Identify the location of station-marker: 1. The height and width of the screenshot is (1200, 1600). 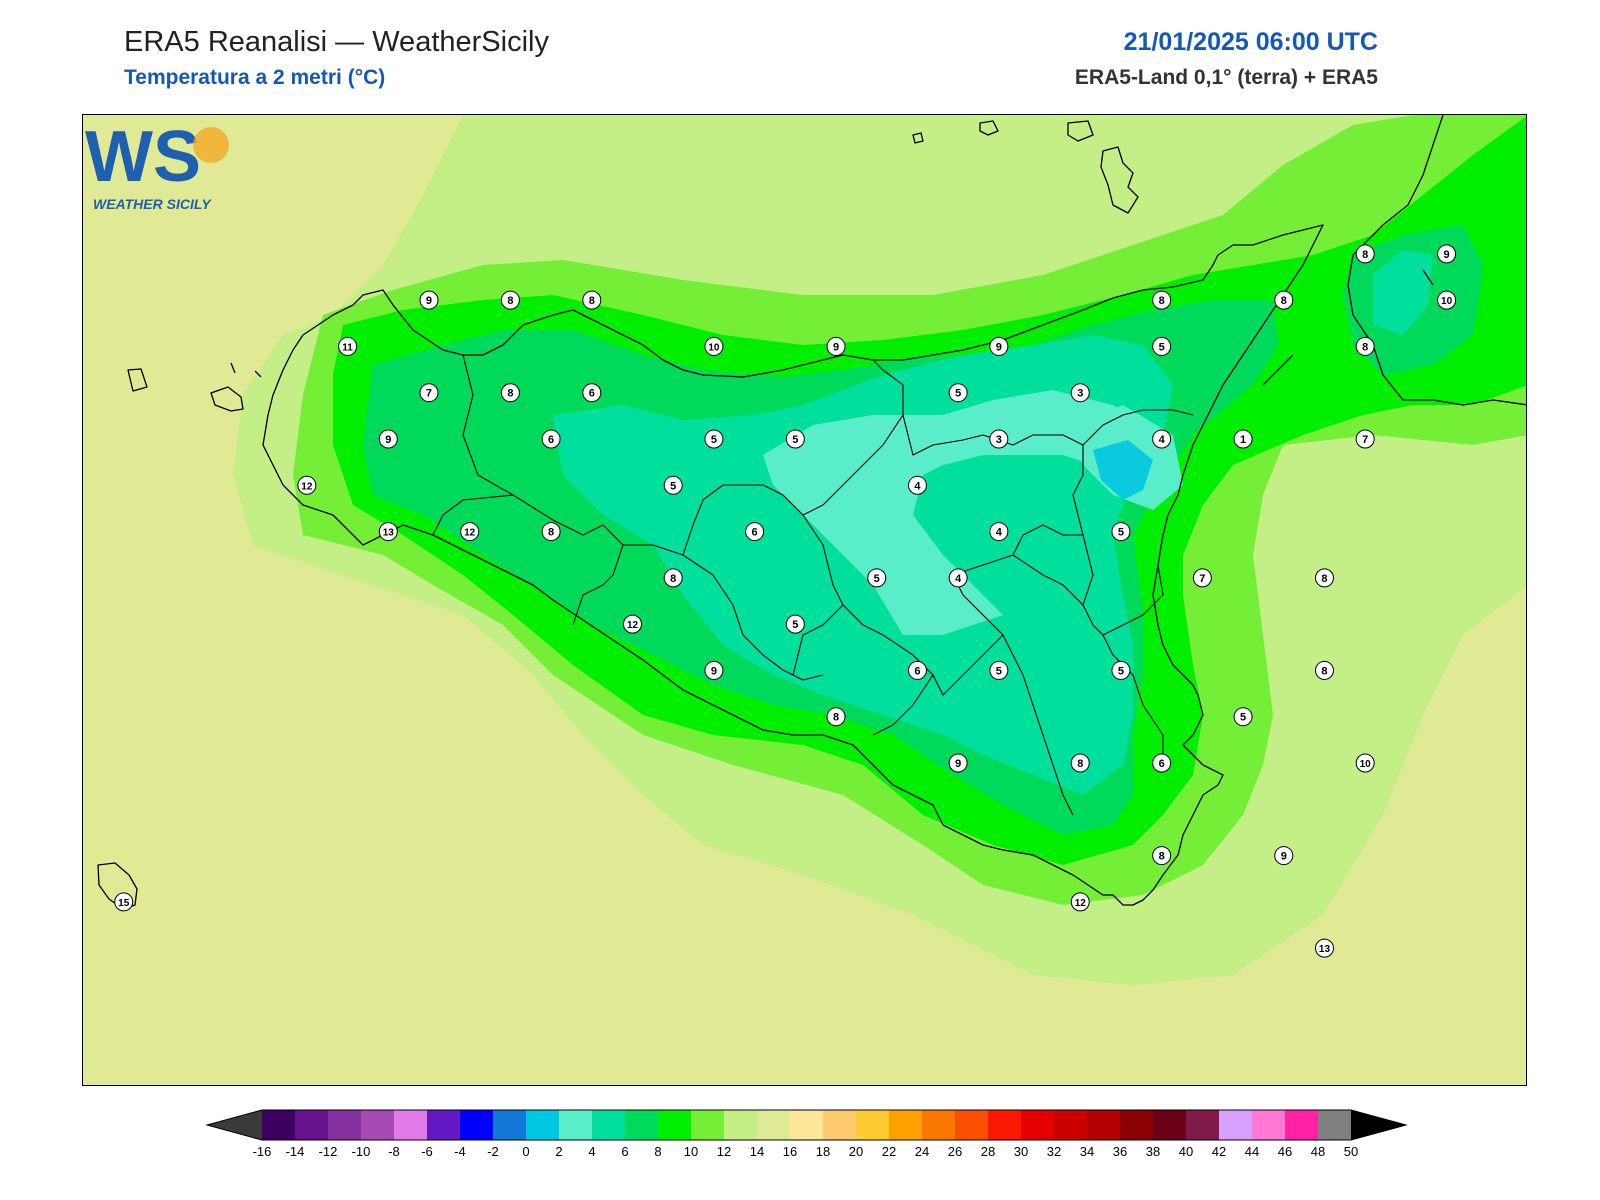
(1243, 439).